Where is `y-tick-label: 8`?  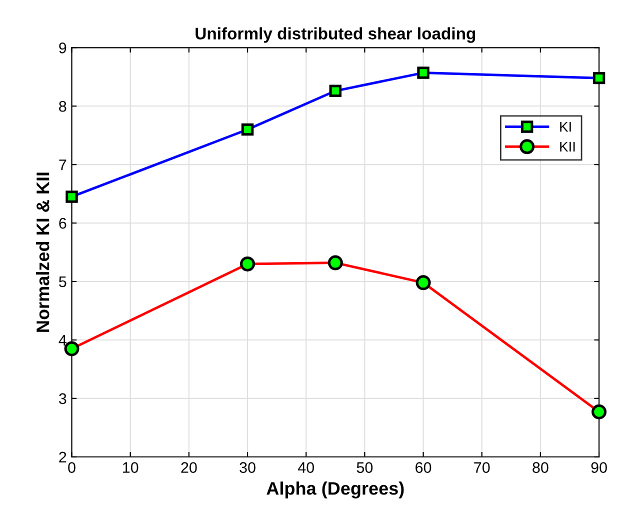
y-tick-label: 8 is located at coordinates (62, 106).